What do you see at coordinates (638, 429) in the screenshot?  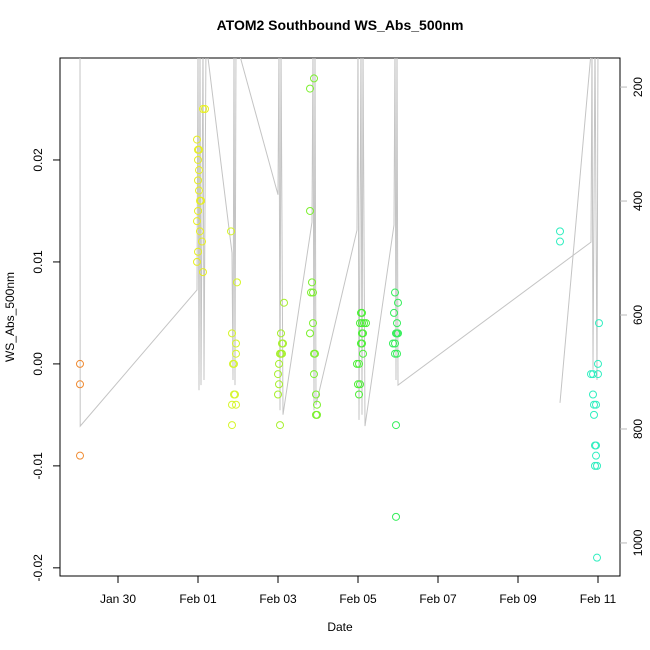 I see `y2-tick-label: 800` at bounding box center [638, 429].